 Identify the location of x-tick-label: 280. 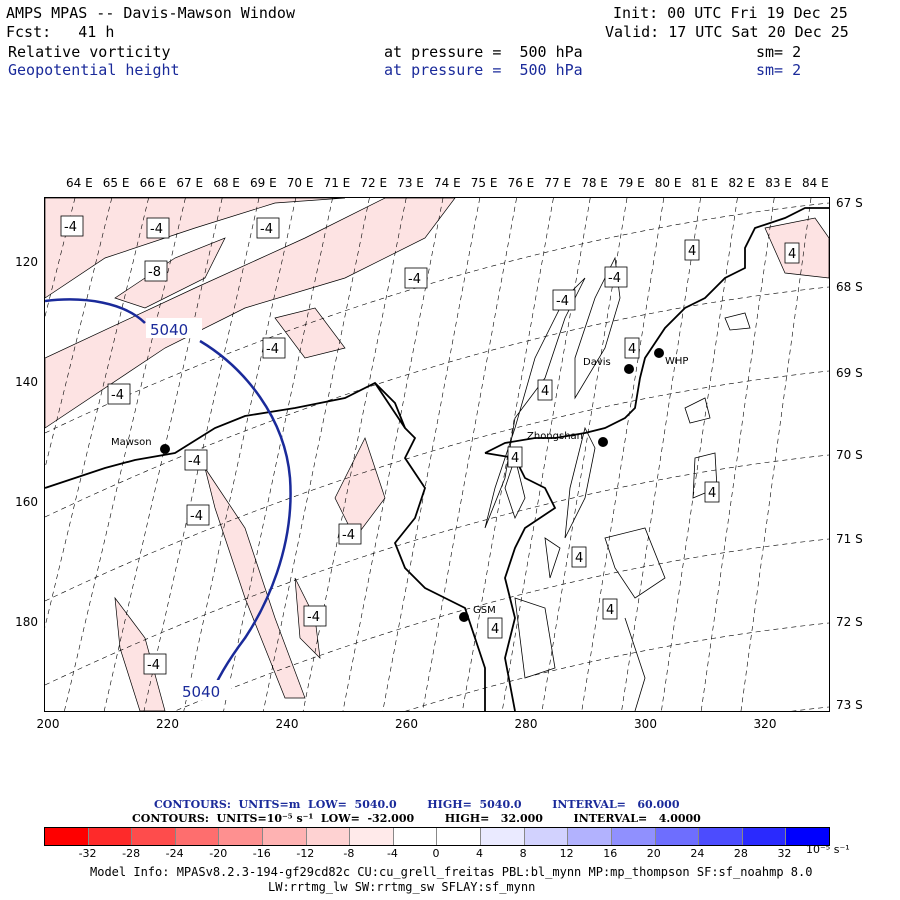
(526, 724).